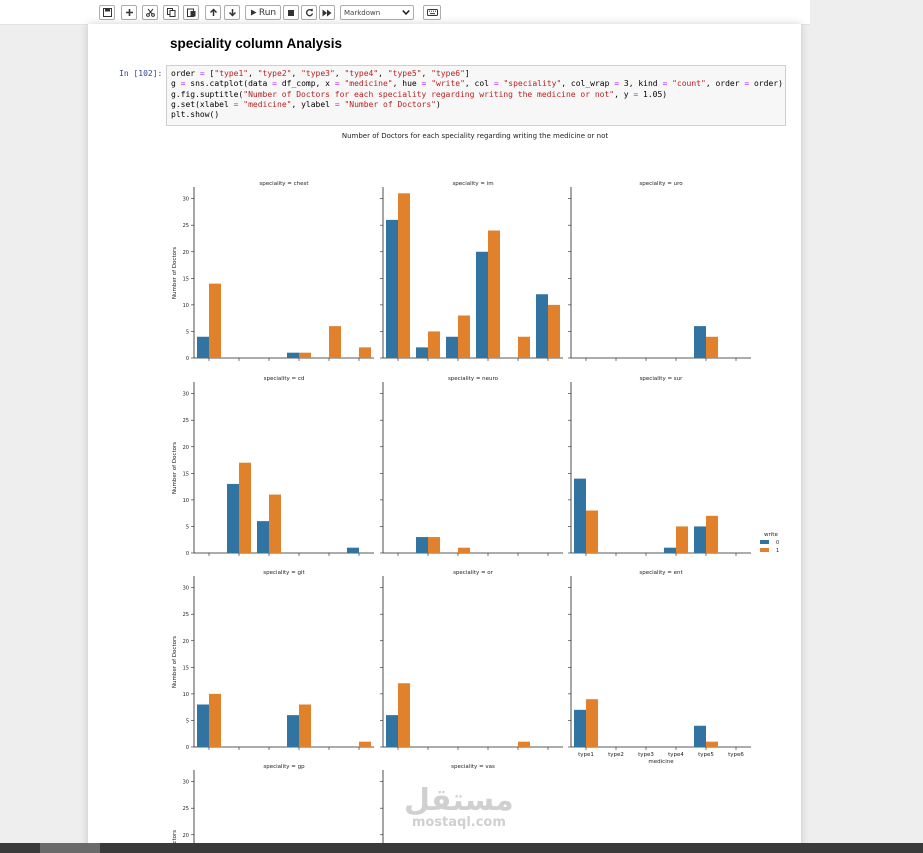 This screenshot has width=923, height=853. I want to click on ytick-label-cd-5: 5, so click(187, 527).